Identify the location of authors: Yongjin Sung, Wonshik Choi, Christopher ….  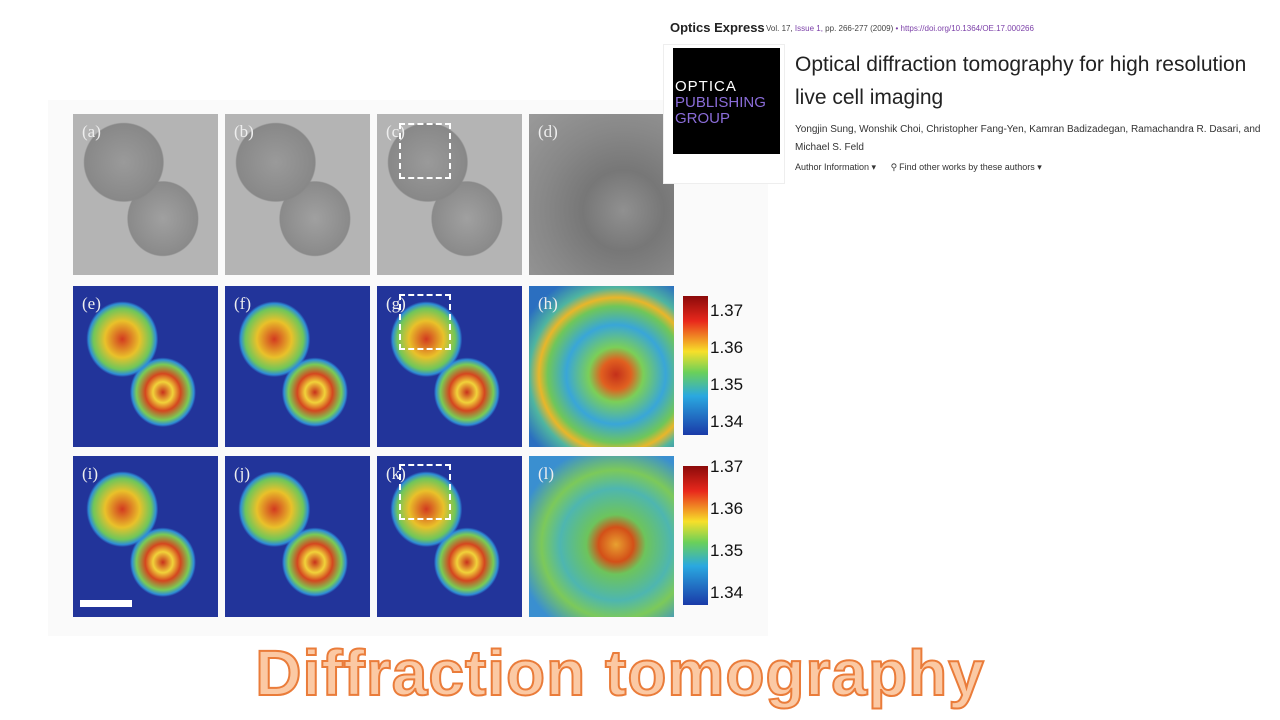
(1028, 138).